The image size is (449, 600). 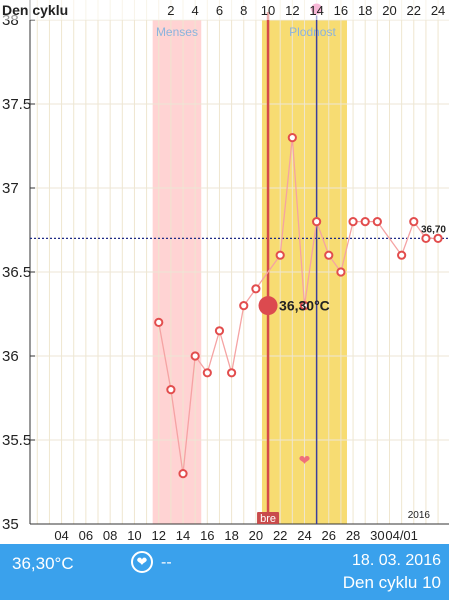 I want to click on top-axis-label: Den cyklu, so click(x=35, y=10).